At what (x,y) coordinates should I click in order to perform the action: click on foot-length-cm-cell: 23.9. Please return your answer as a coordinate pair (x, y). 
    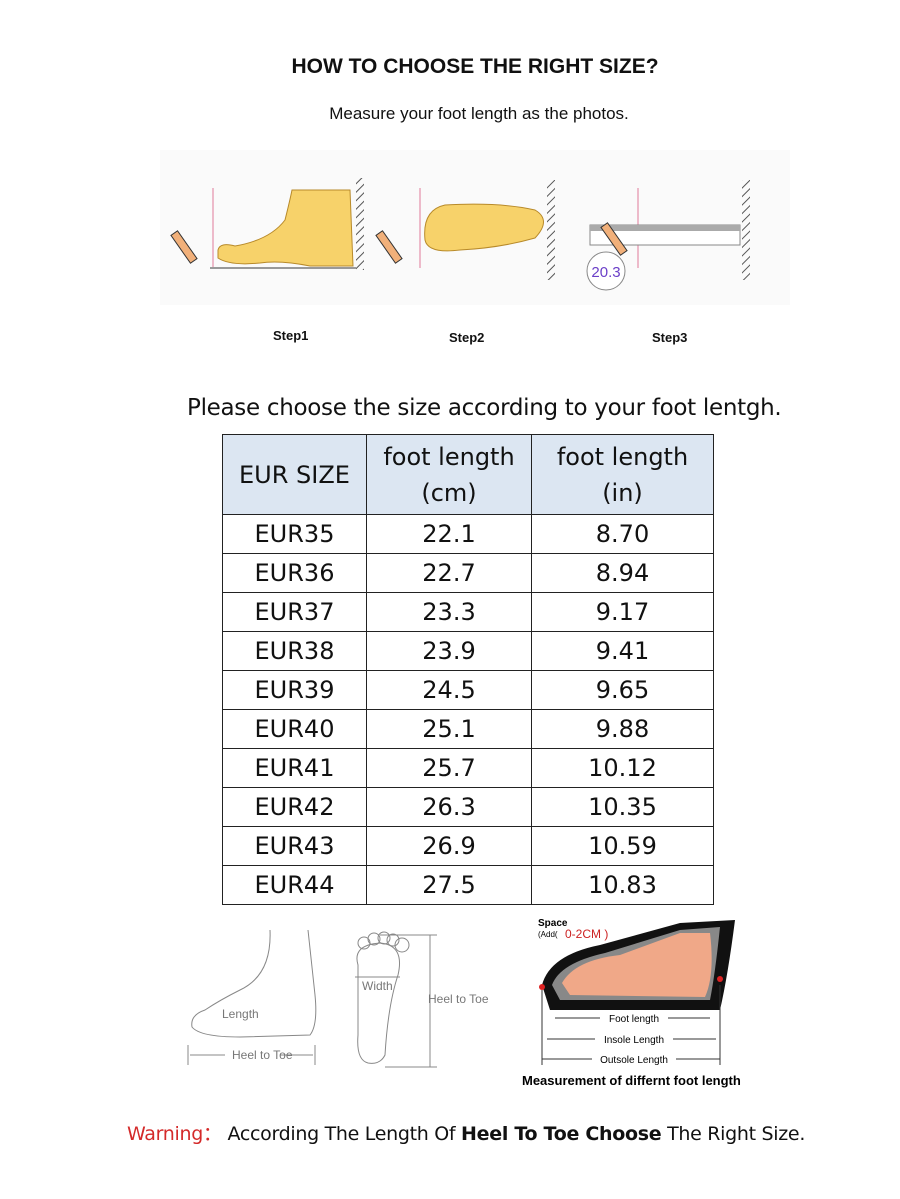
    Looking at the image, I should click on (449, 651).